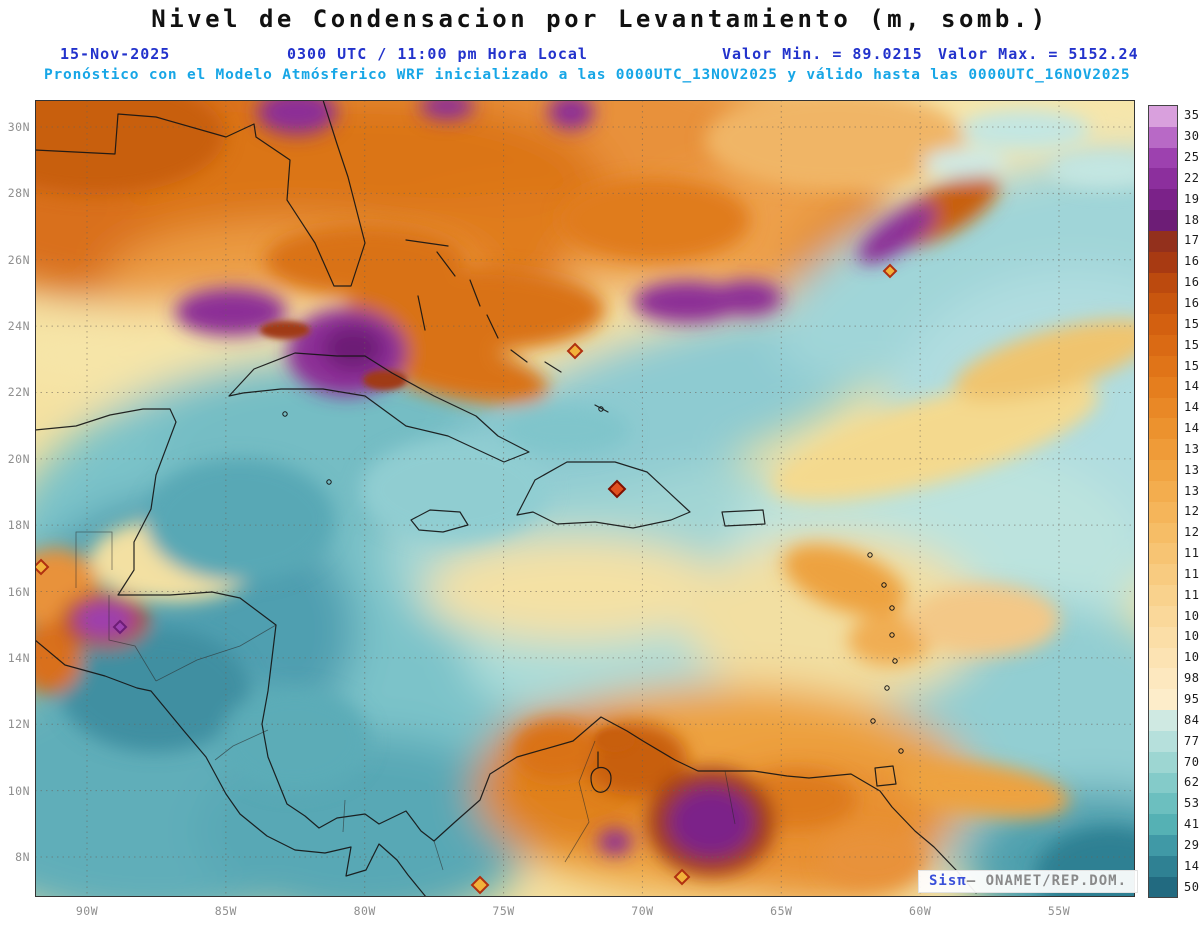 The image size is (1200, 927). I want to click on lon-tick-label: 65W, so click(781, 911).